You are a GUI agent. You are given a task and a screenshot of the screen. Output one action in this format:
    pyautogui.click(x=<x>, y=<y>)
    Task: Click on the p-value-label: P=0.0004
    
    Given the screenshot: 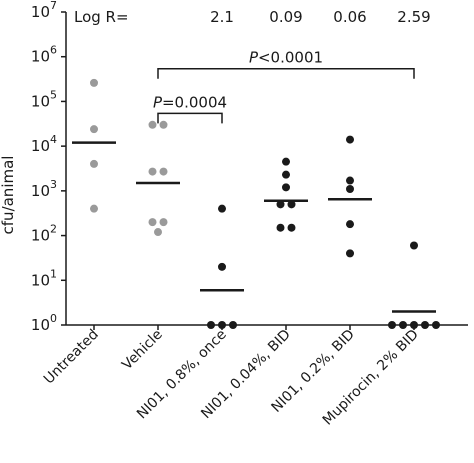 What is the action you would take?
    pyautogui.click(x=190, y=102)
    